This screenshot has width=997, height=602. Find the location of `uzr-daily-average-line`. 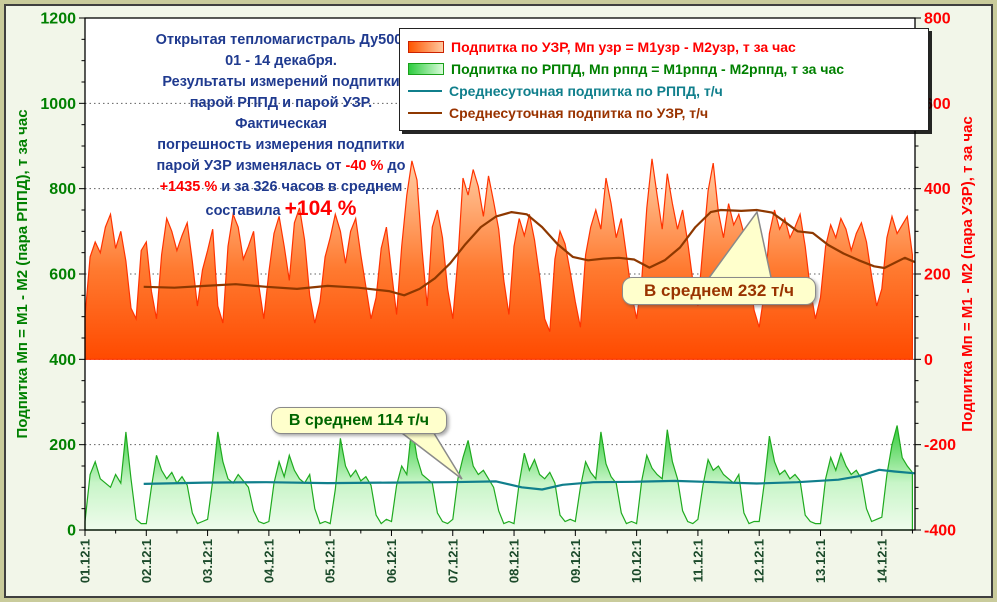

uzr-daily-average-line is located at coordinates (529, 252).